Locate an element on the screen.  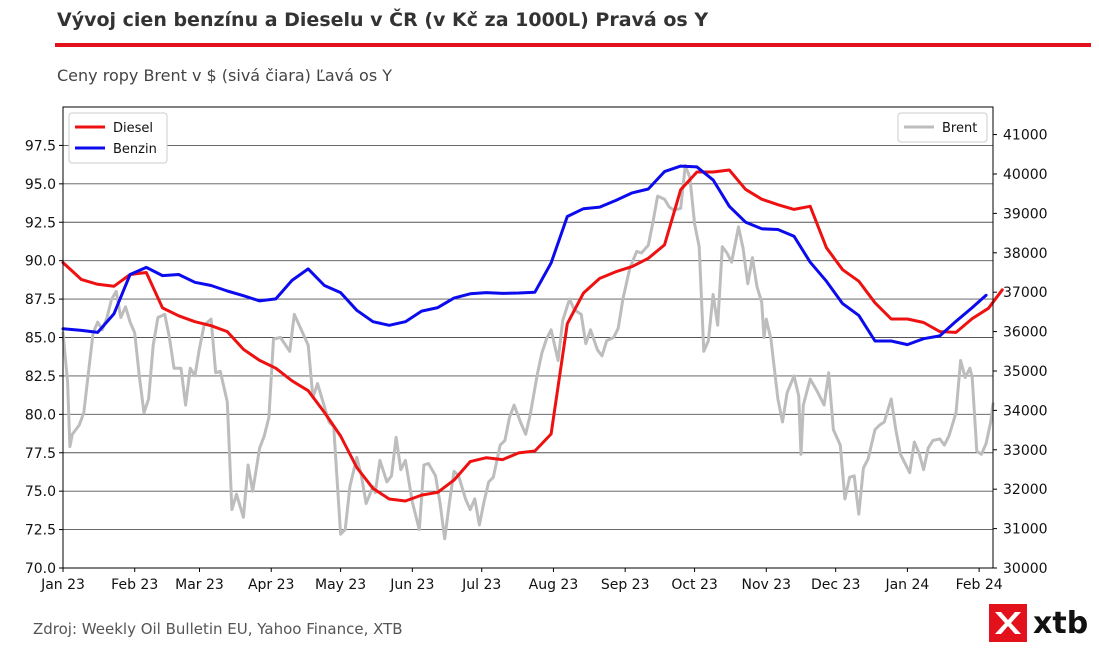
legend-right: Brent is located at coordinates (942, 127).